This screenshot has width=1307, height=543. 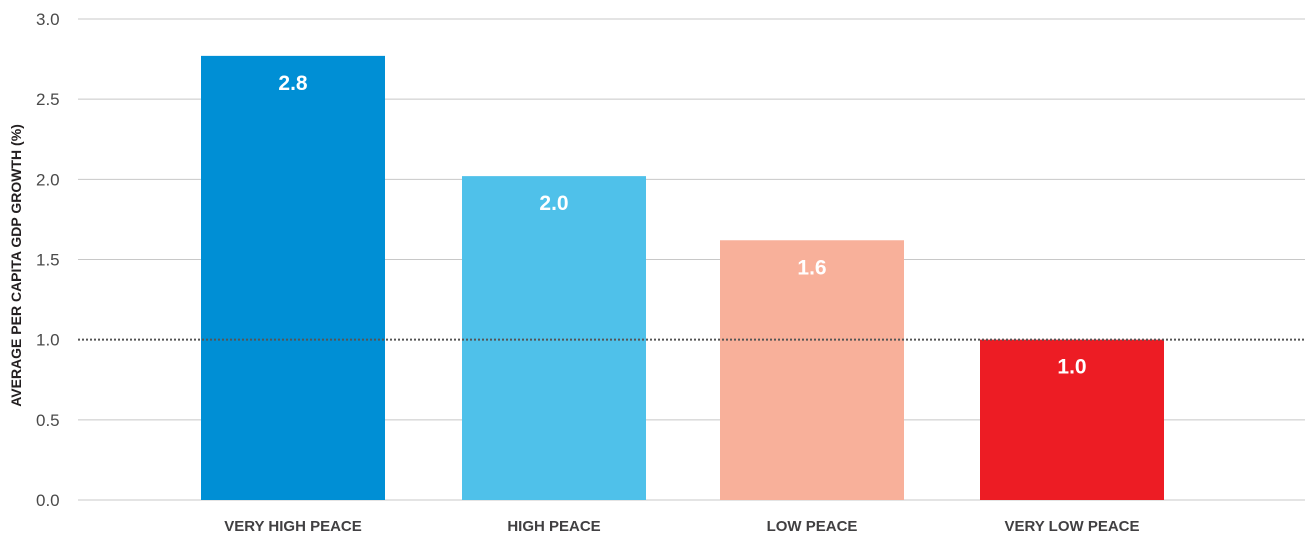 I want to click on y-axis-ticks: 0.0 0.5 1.0 1.5 2.0 2.5 3.0, so click(x=48, y=260).